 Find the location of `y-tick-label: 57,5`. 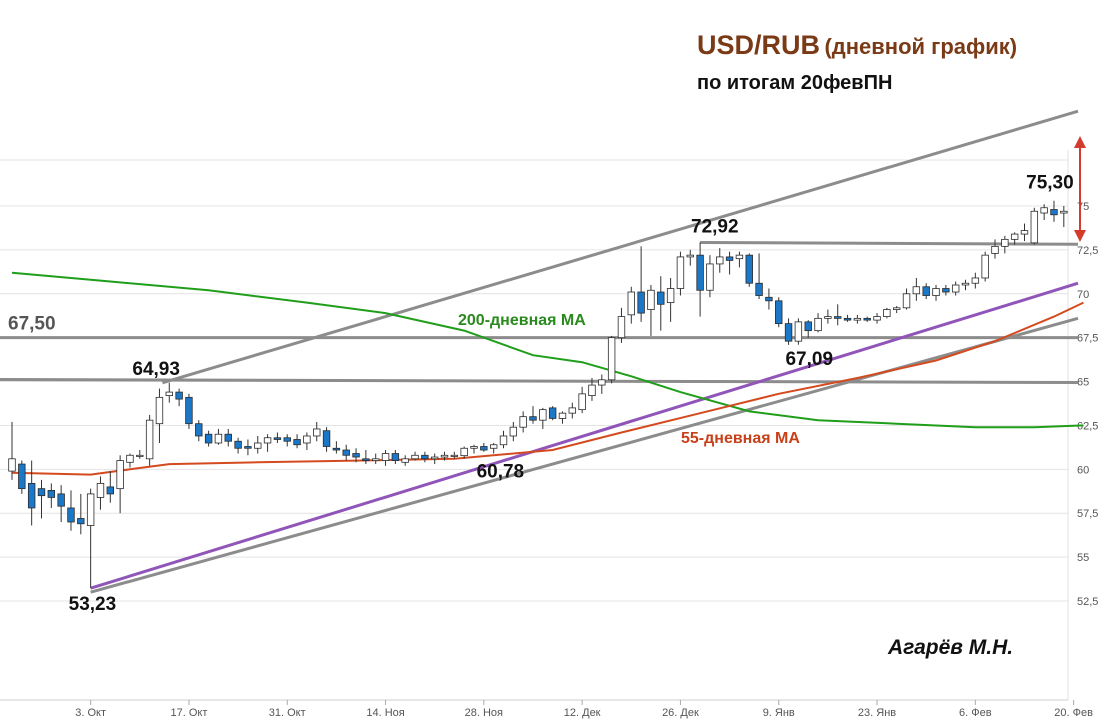

y-tick-label: 57,5 is located at coordinates (1087, 514).